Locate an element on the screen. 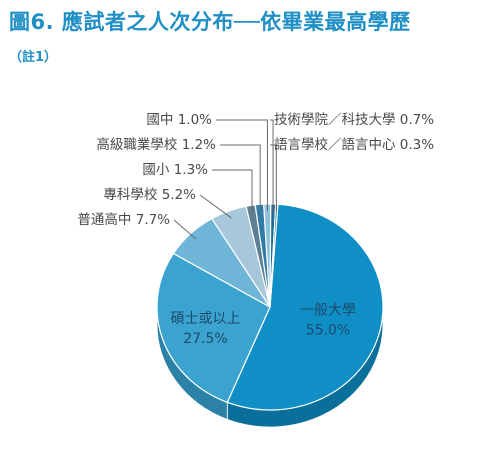 The image size is (504, 449). label-leader-lines is located at coordinates (225, 179).